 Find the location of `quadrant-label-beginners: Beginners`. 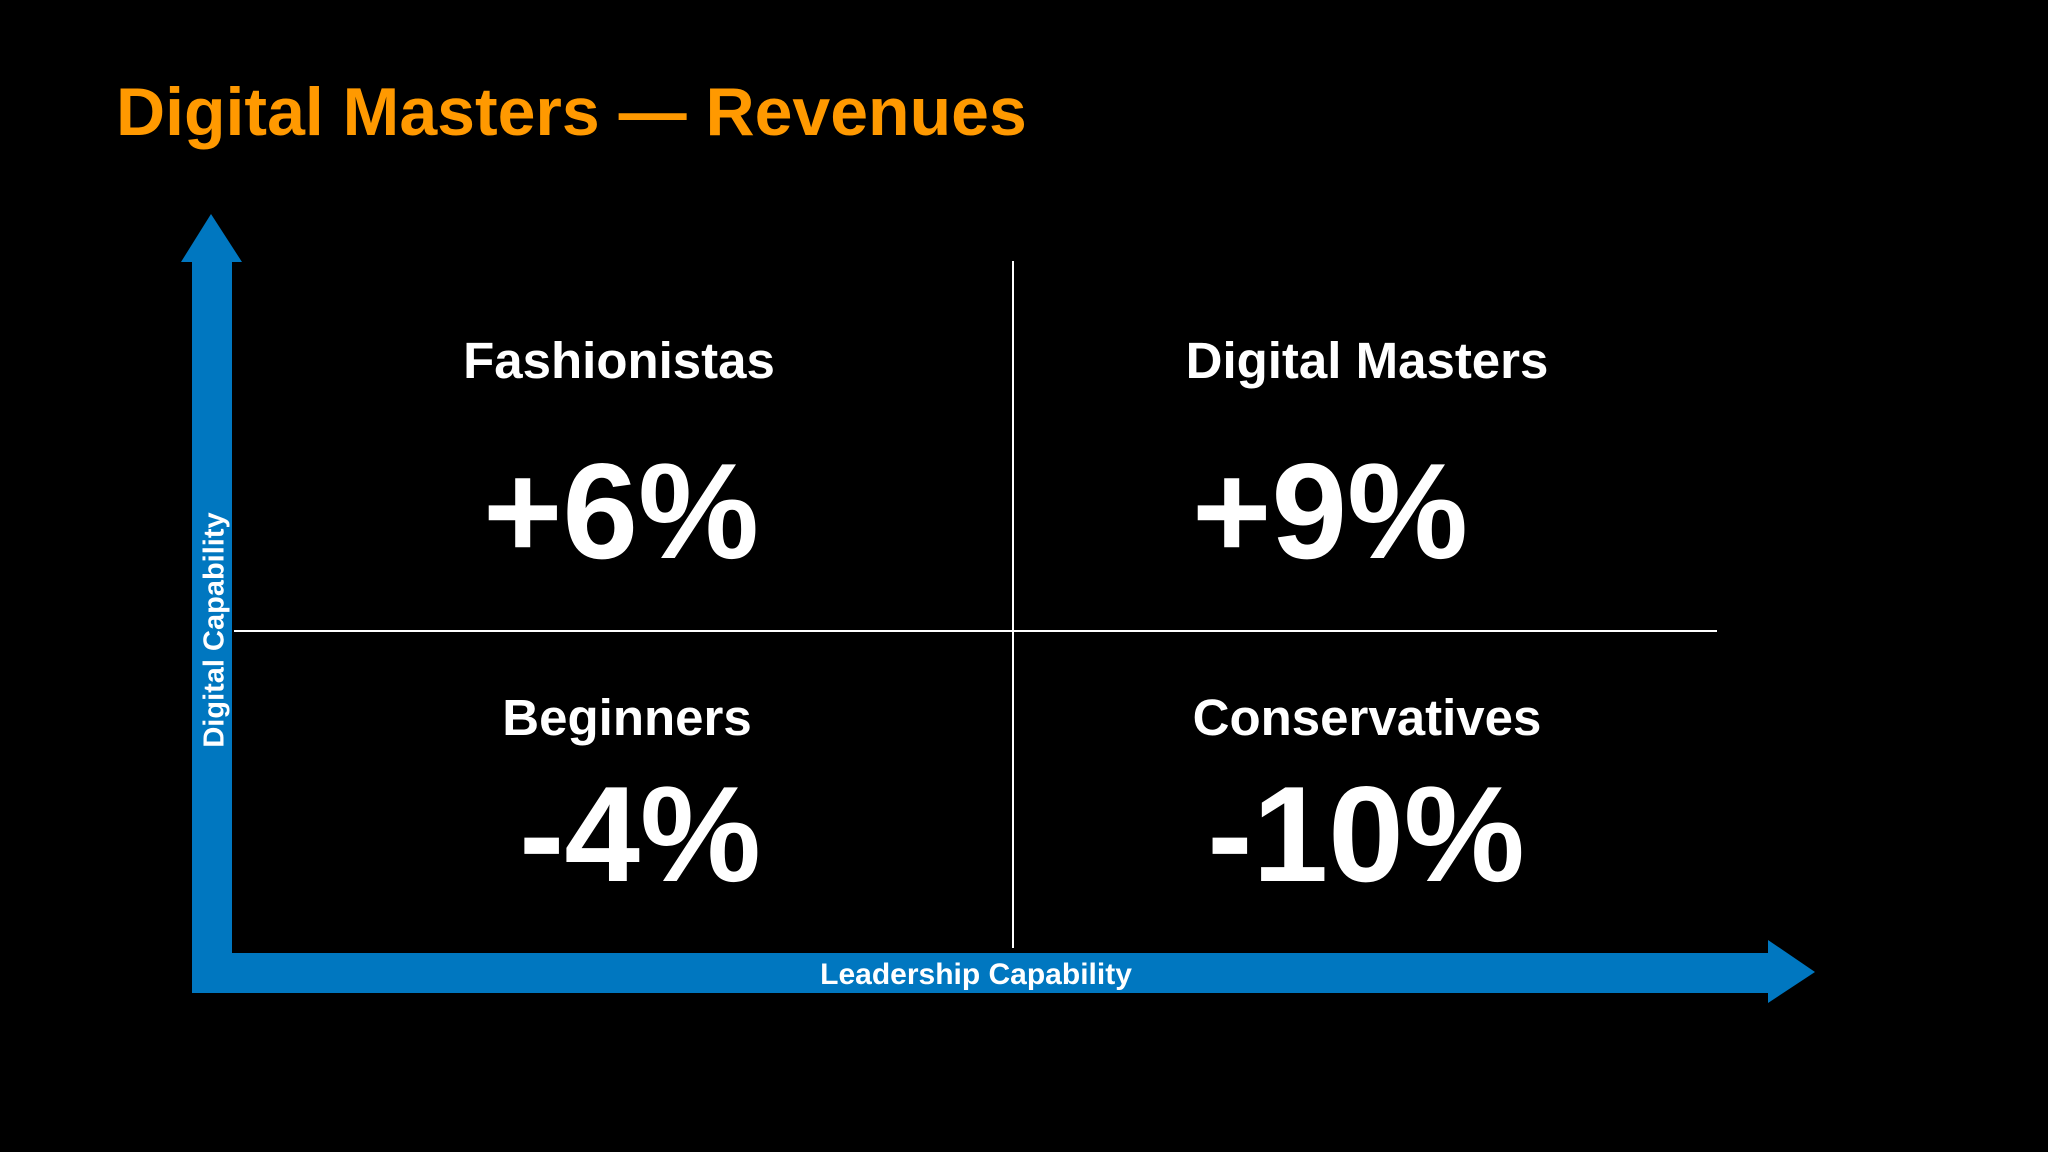

quadrant-label-beginners: Beginners is located at coordinates (627, 717).